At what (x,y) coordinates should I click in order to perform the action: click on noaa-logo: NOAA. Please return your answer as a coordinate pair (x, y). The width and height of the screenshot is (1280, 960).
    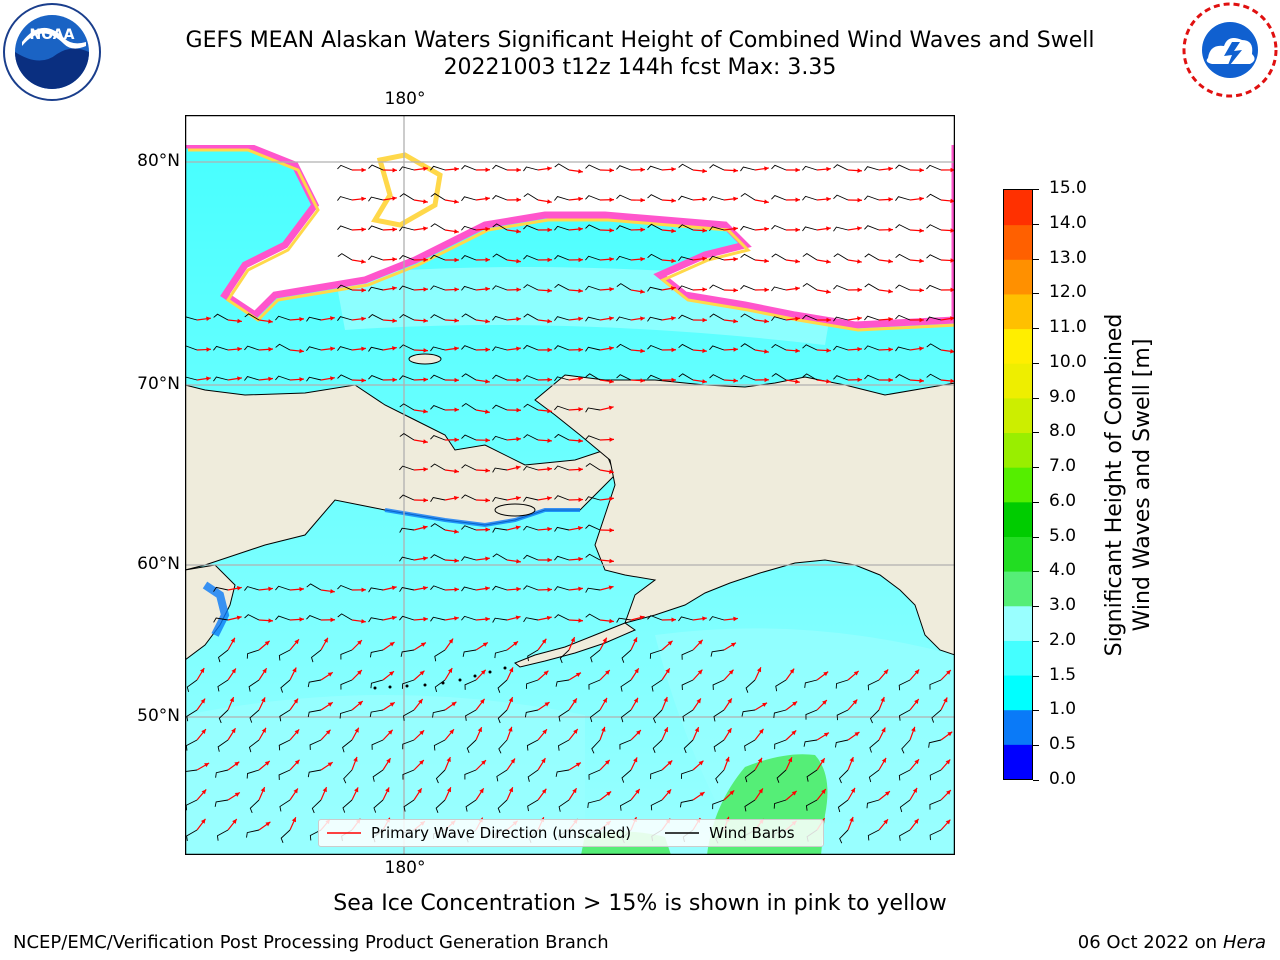
    Looking at the image, I should click on (52, 52).